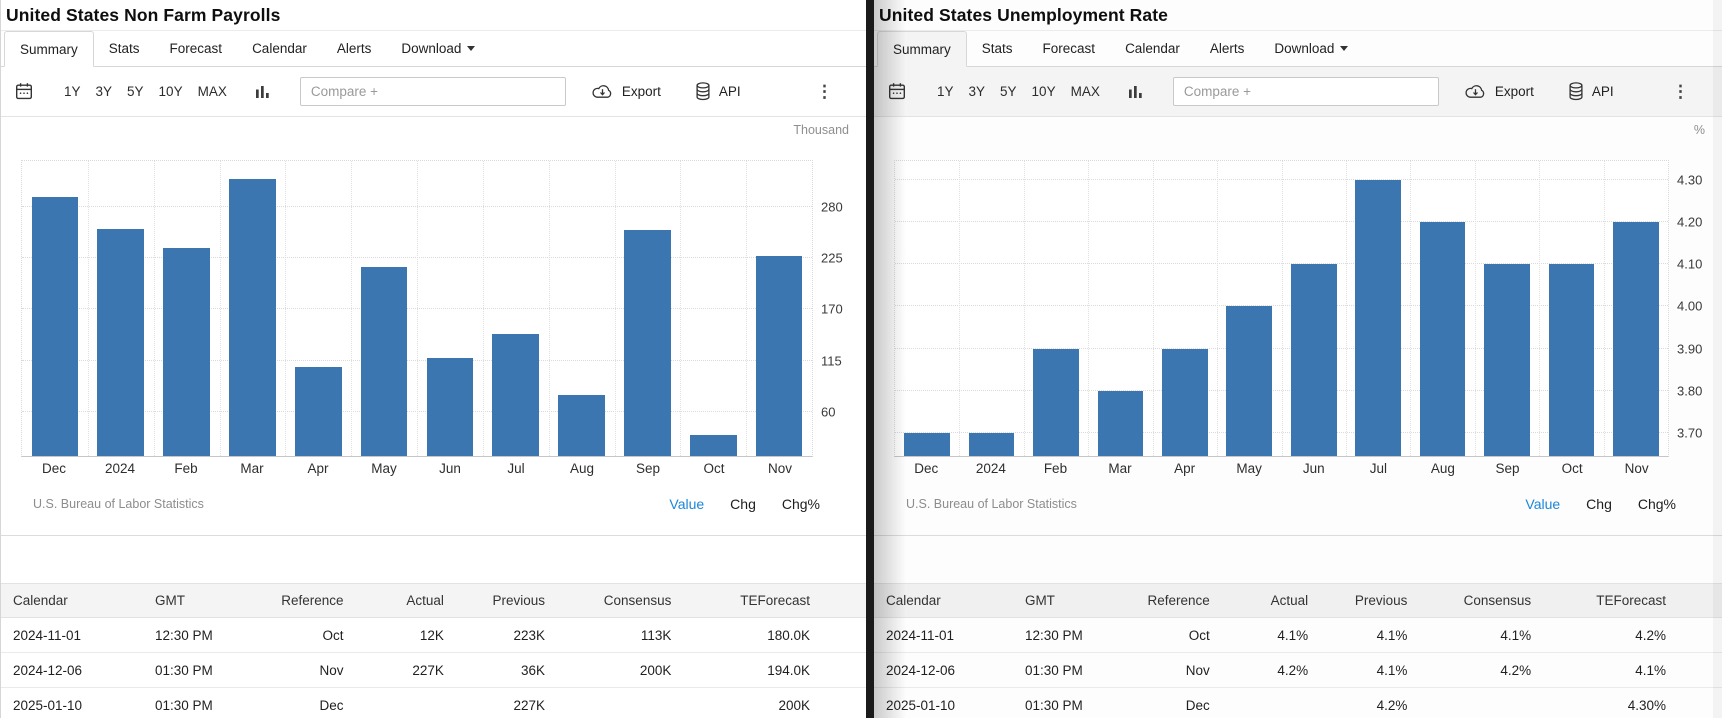 The height and width of the screenshot is (718, 1722). Describe the element at coordinates (433, 702) in the screenshot. I see `table-row: 2025-01-10 01:30 PM Dec 227K 200K` at that location.